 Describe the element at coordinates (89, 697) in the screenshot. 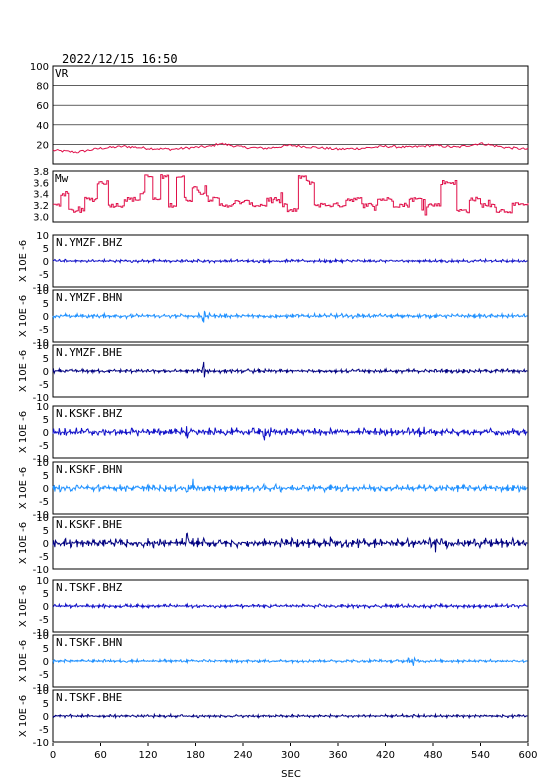

I see `waveform-station-label: N.TSKF.BHE` at that location.